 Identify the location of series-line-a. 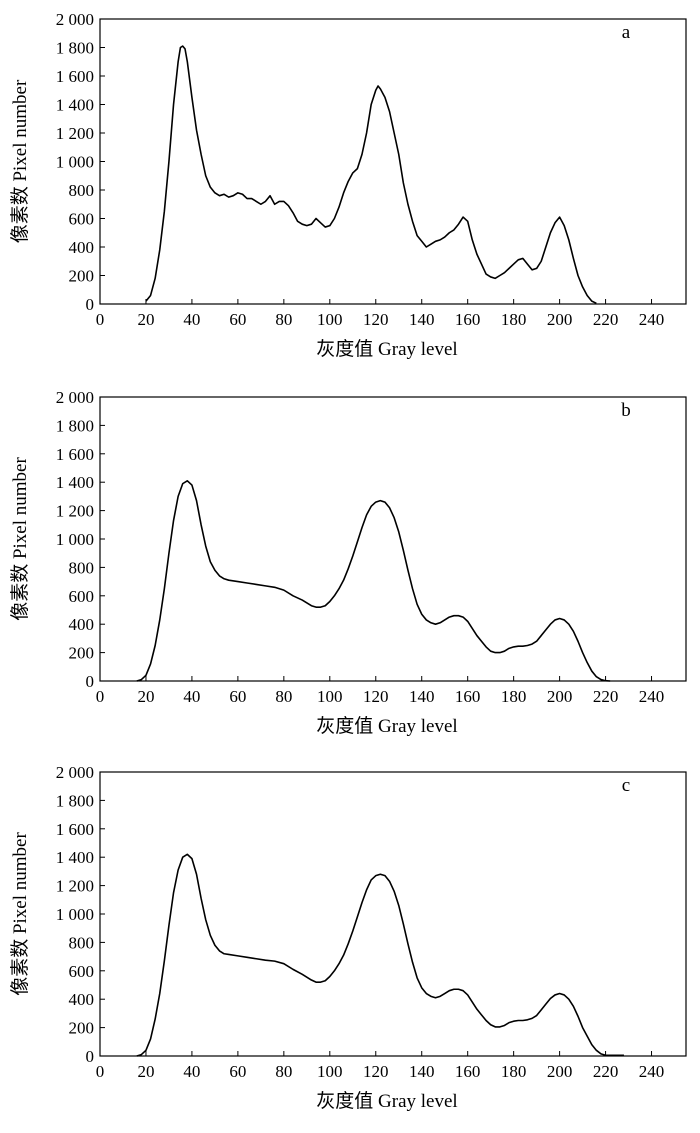
(371, 175).